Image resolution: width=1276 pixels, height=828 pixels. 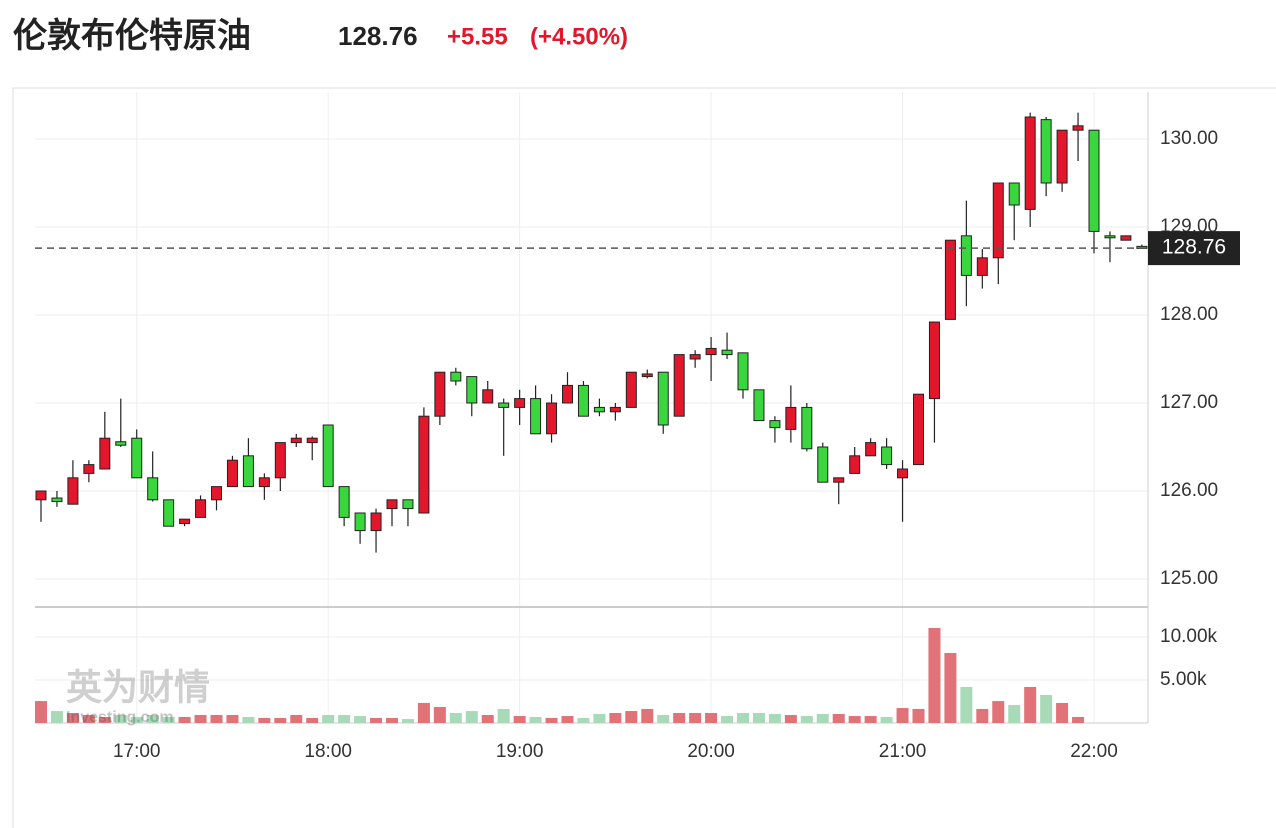 I want to click on y-tick-label: 126.00, so click(x=1189, y=490).